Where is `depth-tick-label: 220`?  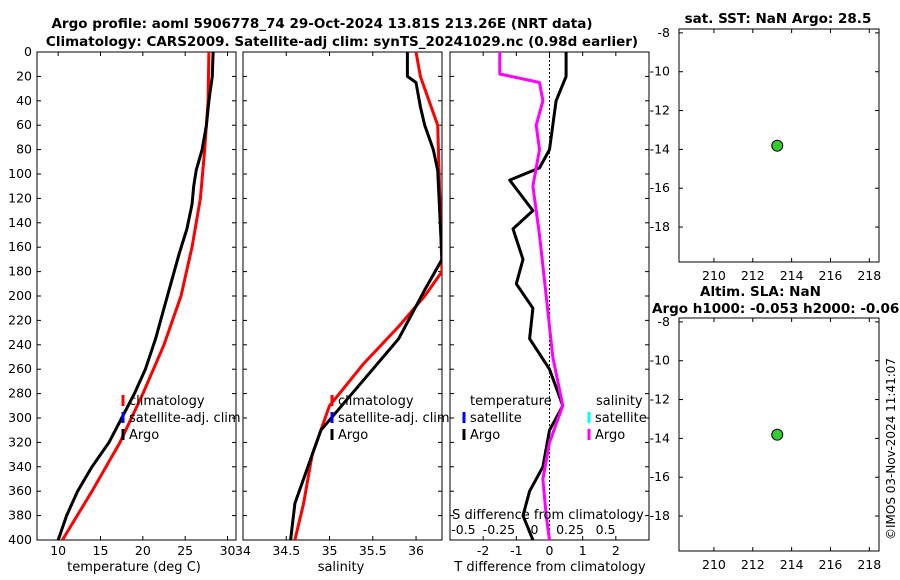 depth-tick-label: 220 is located at coordinates (20, 319).